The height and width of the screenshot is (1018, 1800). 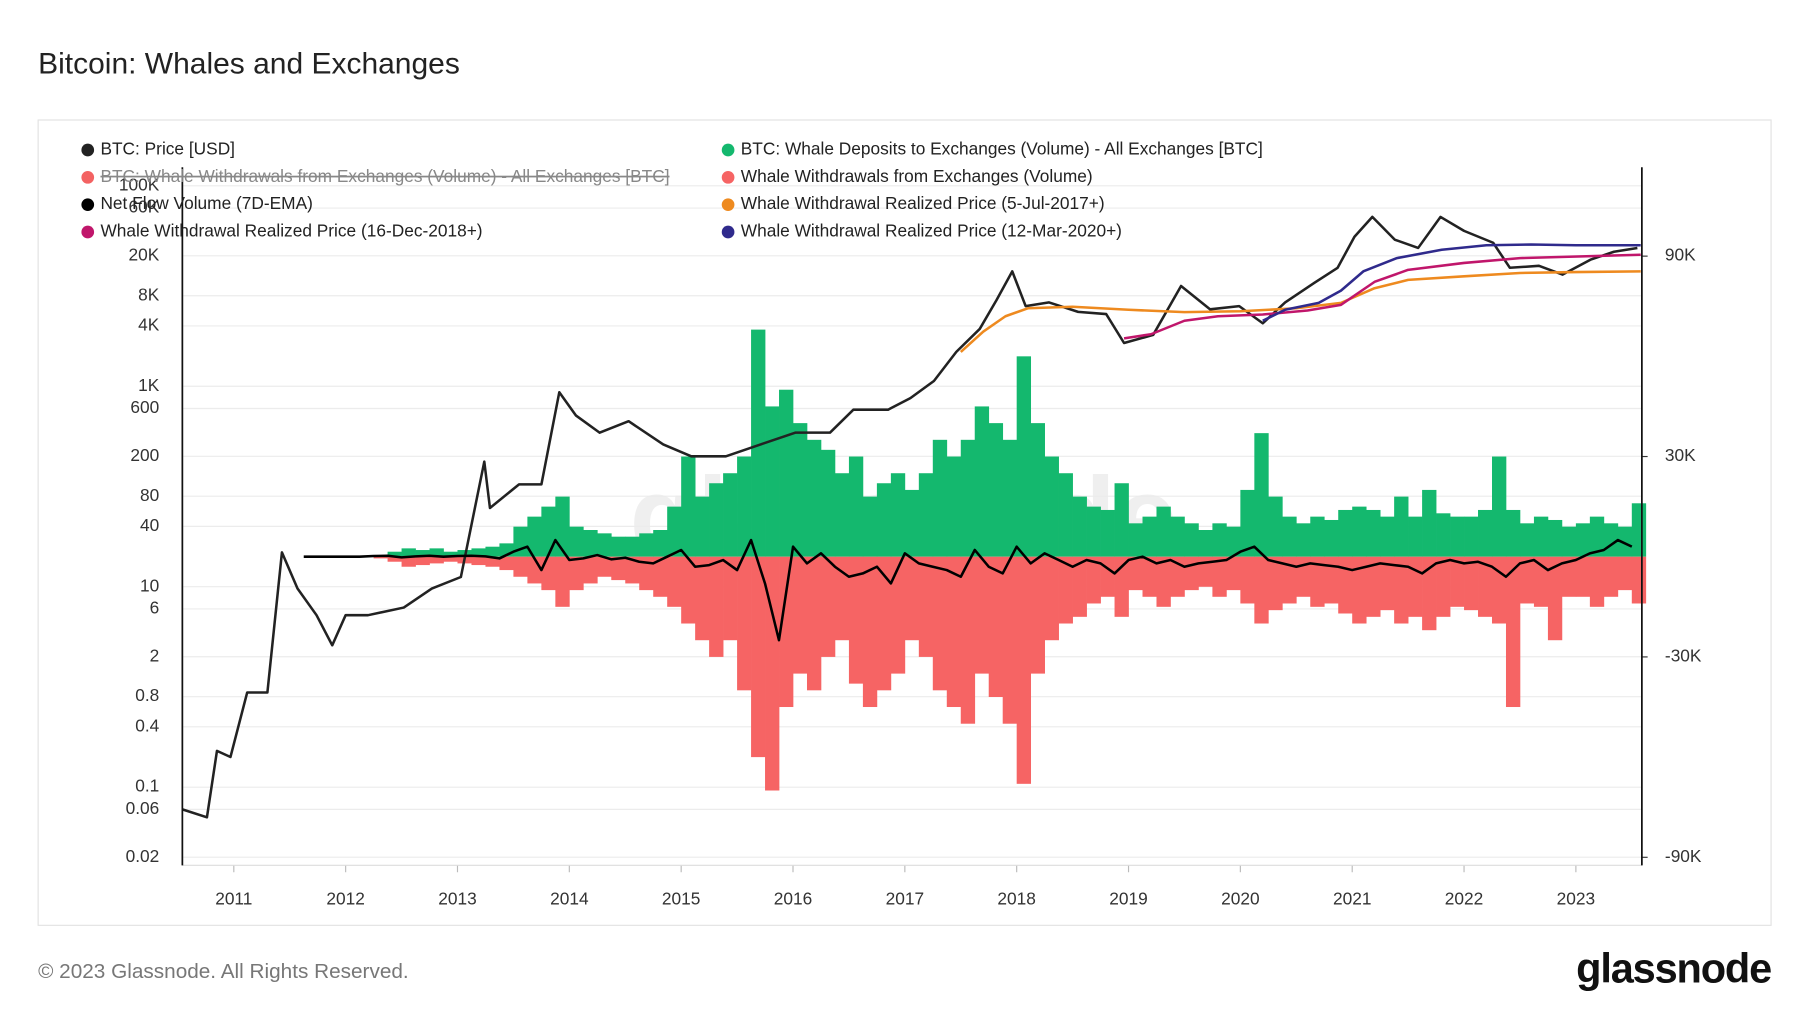 I want to click on y-tick-label: 20K, so click(x=144, y=254).